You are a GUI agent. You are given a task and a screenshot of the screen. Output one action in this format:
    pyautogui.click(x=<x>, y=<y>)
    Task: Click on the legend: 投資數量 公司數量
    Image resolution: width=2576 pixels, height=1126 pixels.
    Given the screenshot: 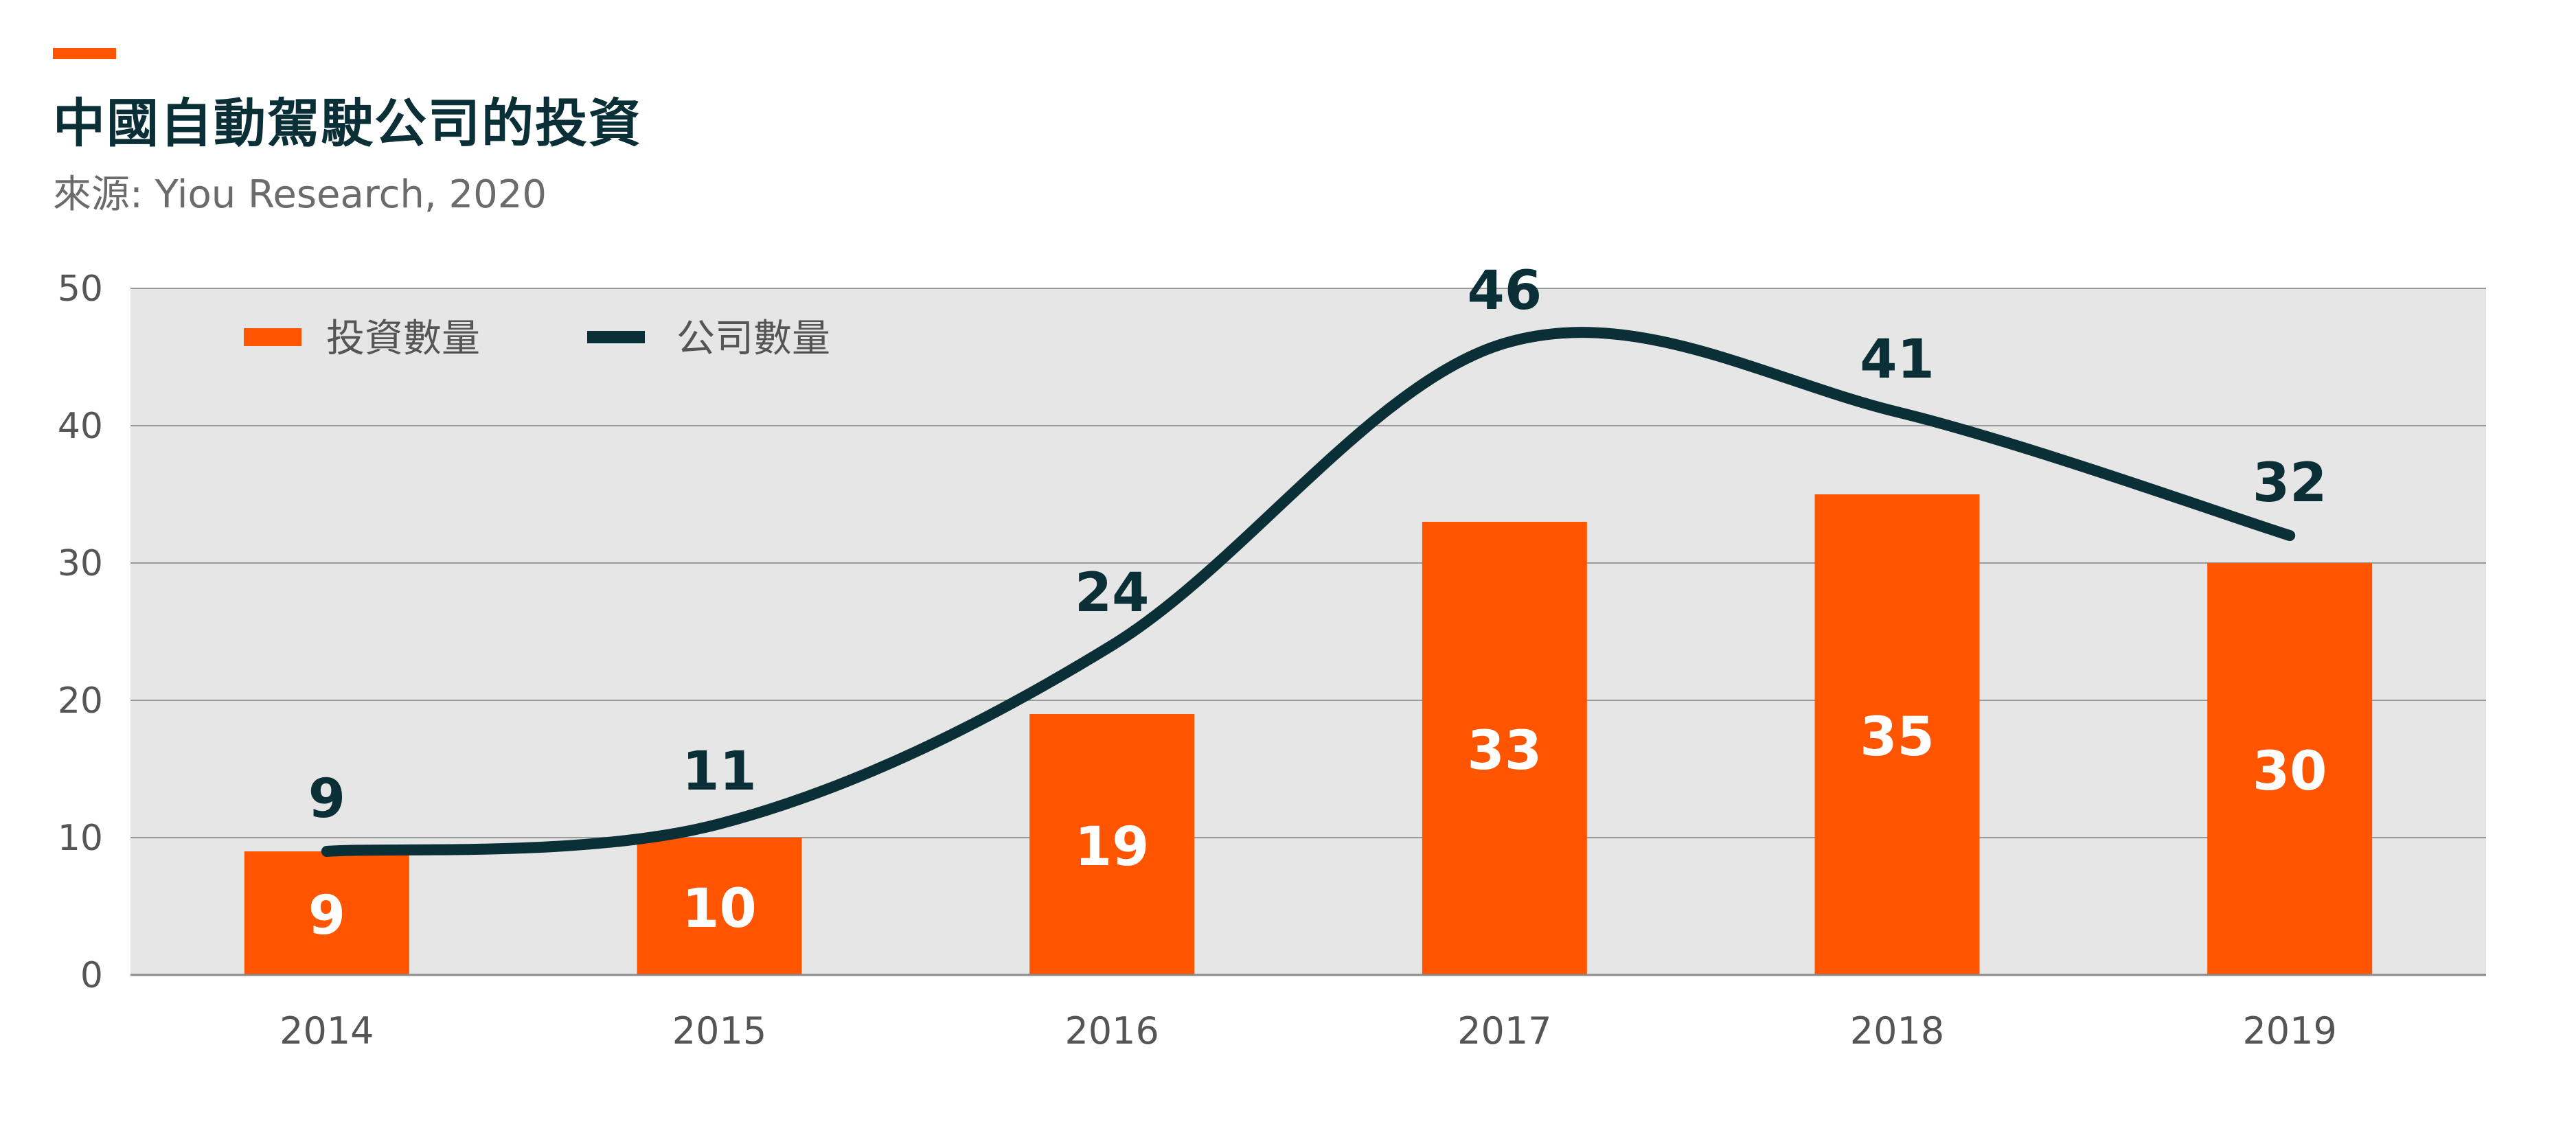 What is the action you would take?
    pyautogui.click(x=537, y=339)
    